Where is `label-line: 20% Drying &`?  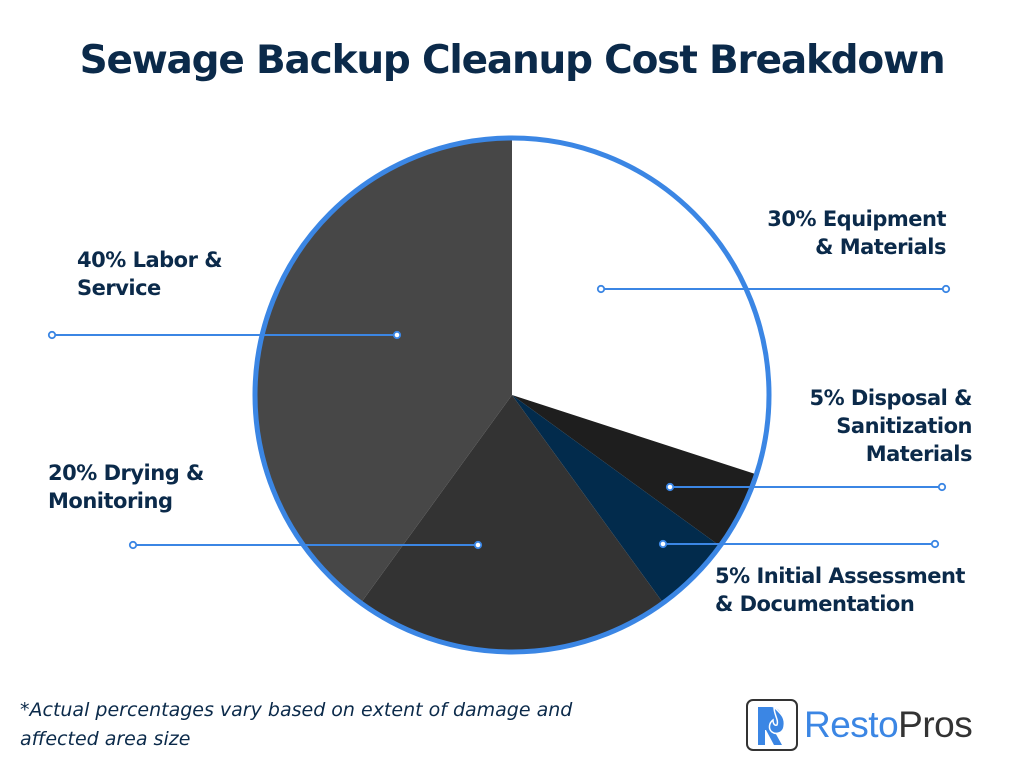 label-line: 20% Drying & is located at coordinates (126, 473).